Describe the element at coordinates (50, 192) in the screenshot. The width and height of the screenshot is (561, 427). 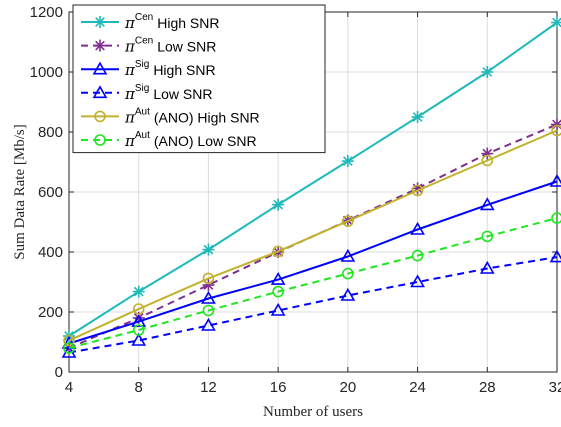
I see `y-tick-label: 600` at that location.